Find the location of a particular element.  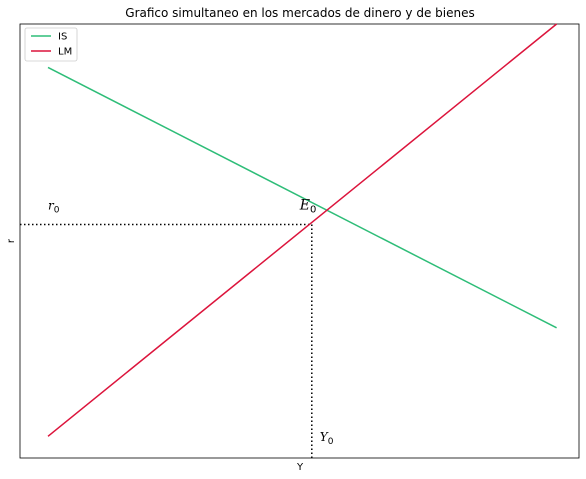

legend: IS LM is located at coordinates (51, 44).